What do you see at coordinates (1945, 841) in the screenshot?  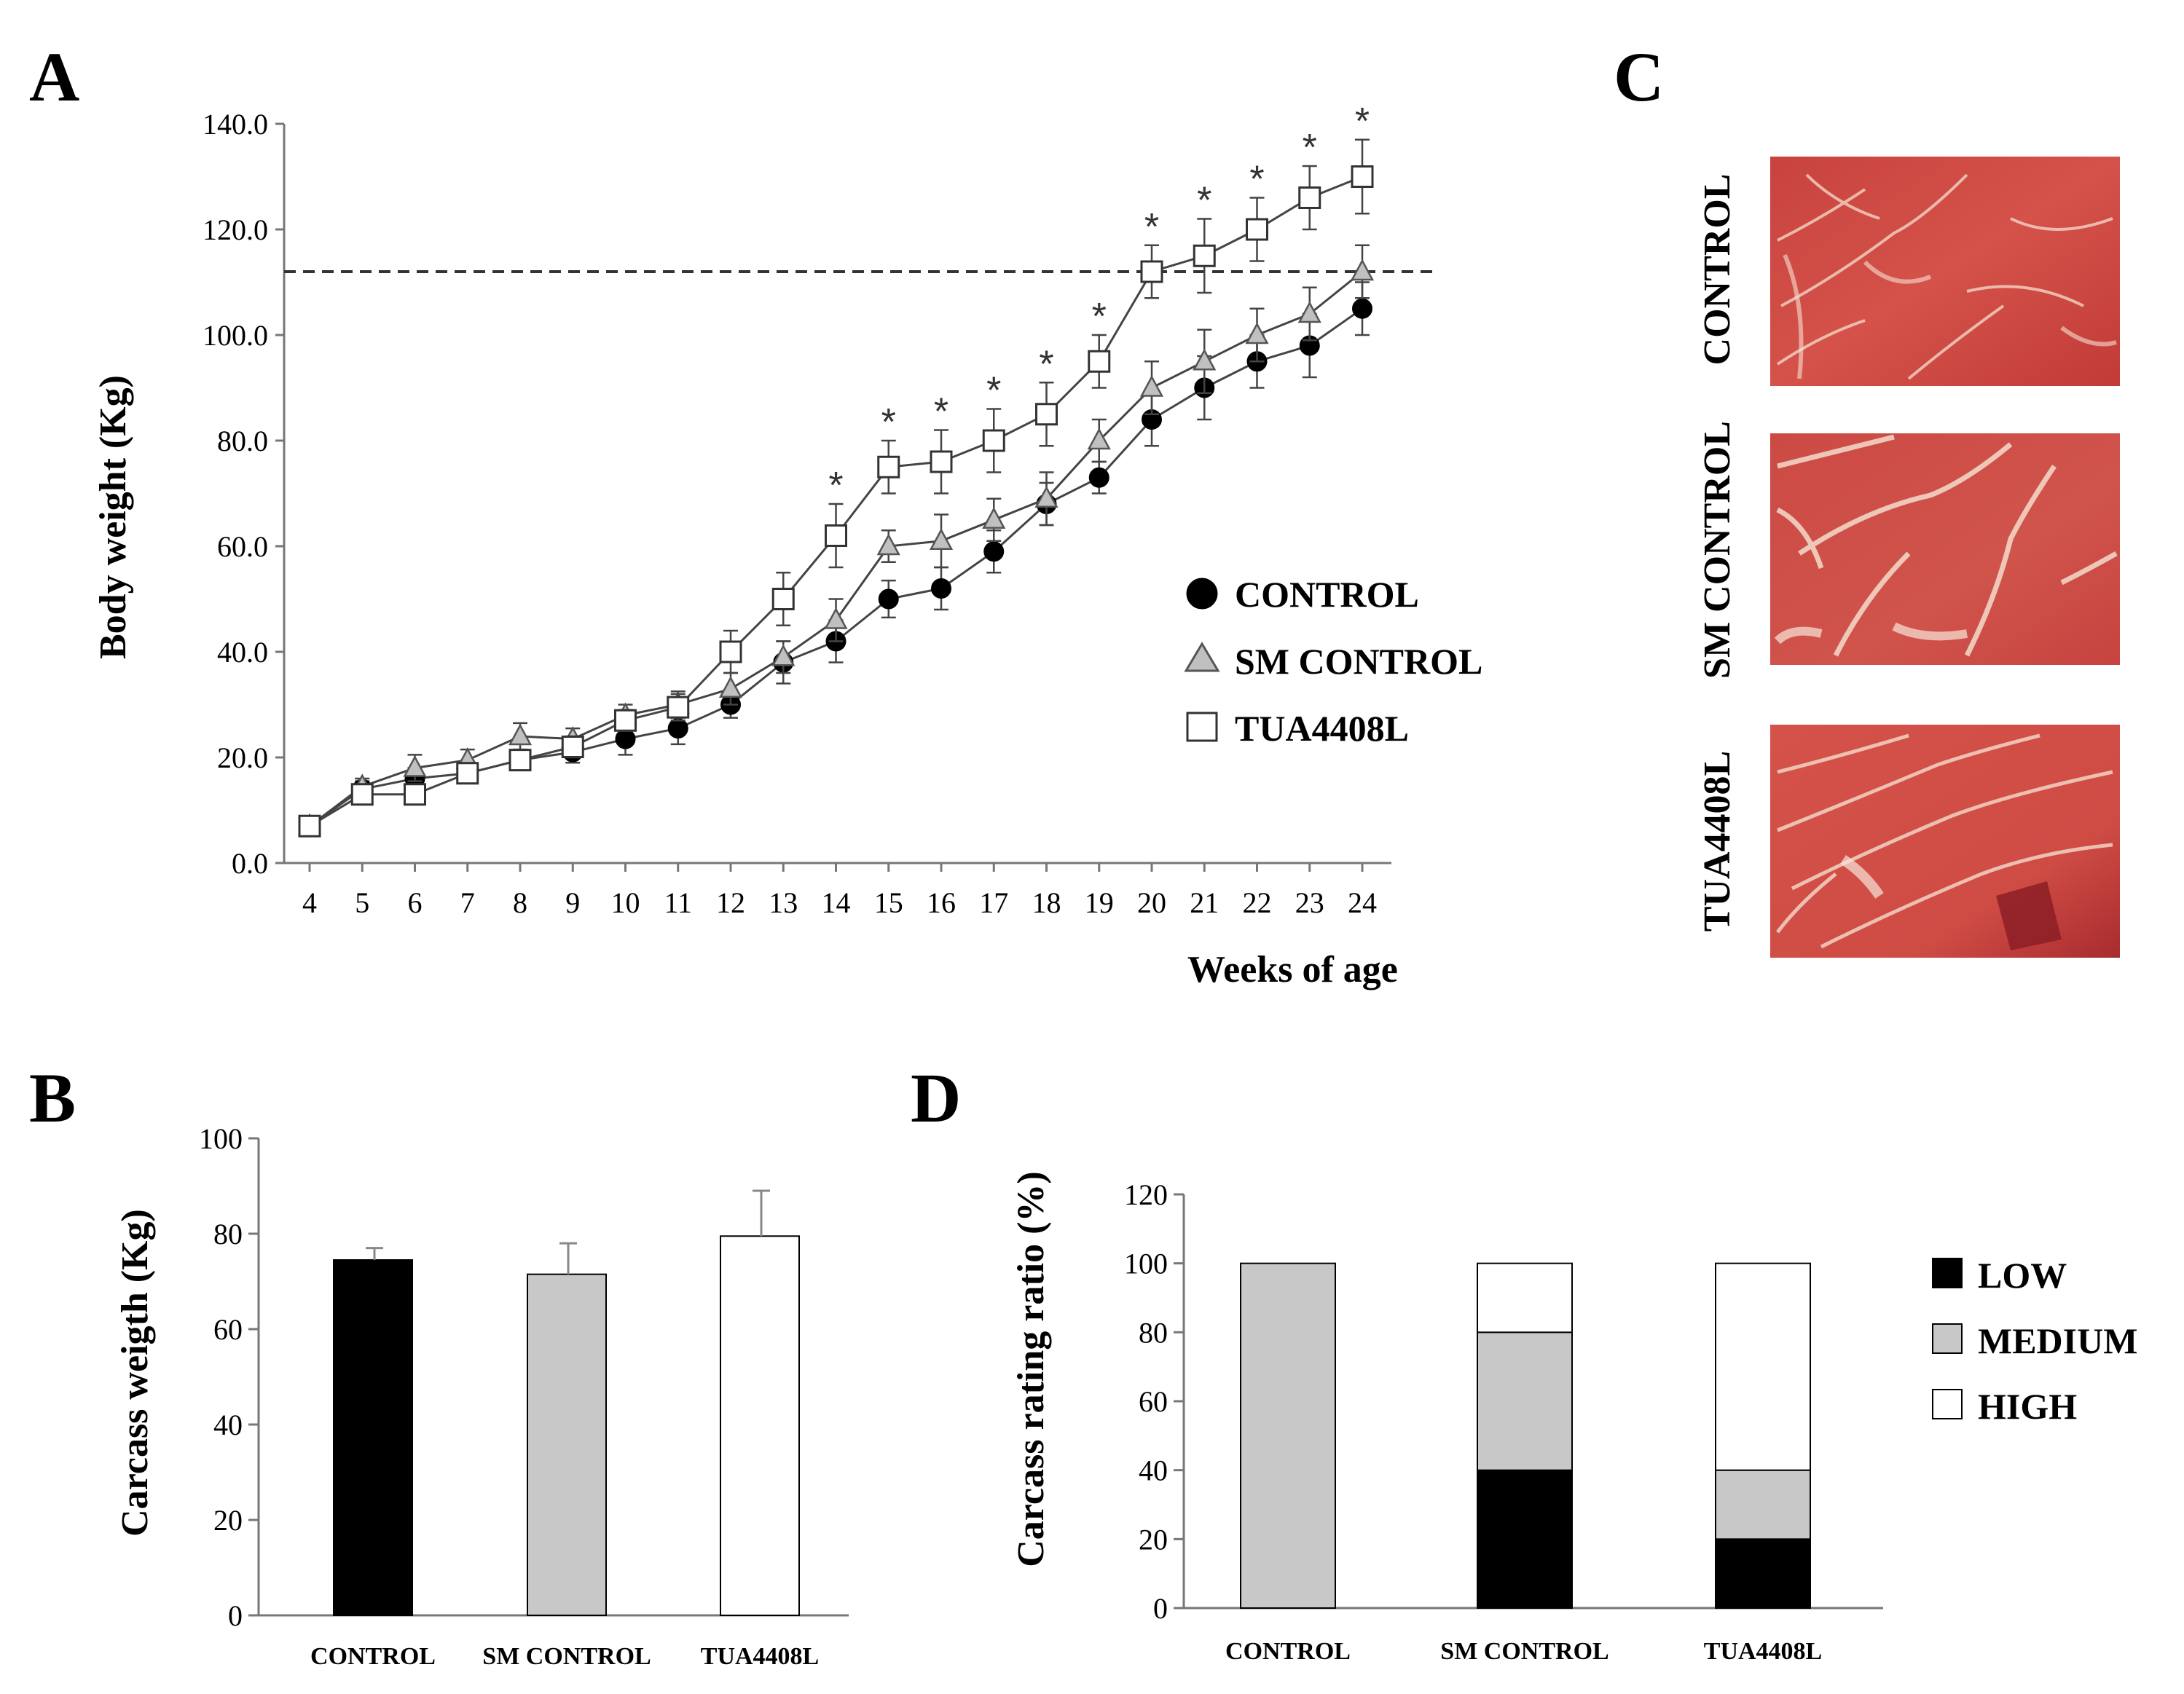 I see `photo-tua4408l` at bounding box center [1945, 841].